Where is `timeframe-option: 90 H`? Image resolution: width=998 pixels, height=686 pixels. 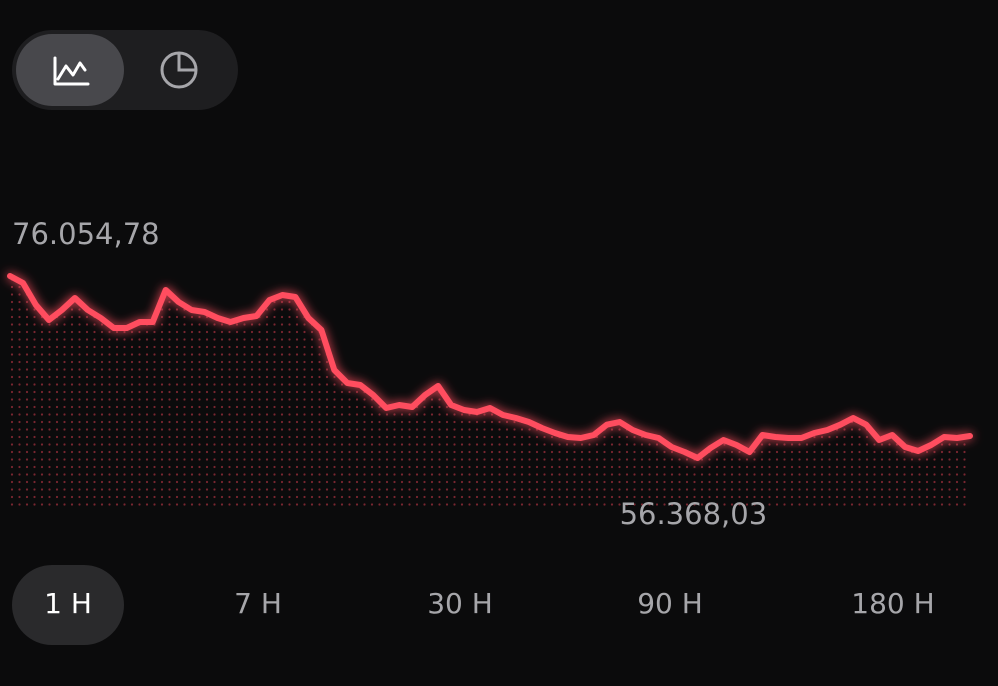
timeframe-option: 90 H is located at coordinates (670, 603).